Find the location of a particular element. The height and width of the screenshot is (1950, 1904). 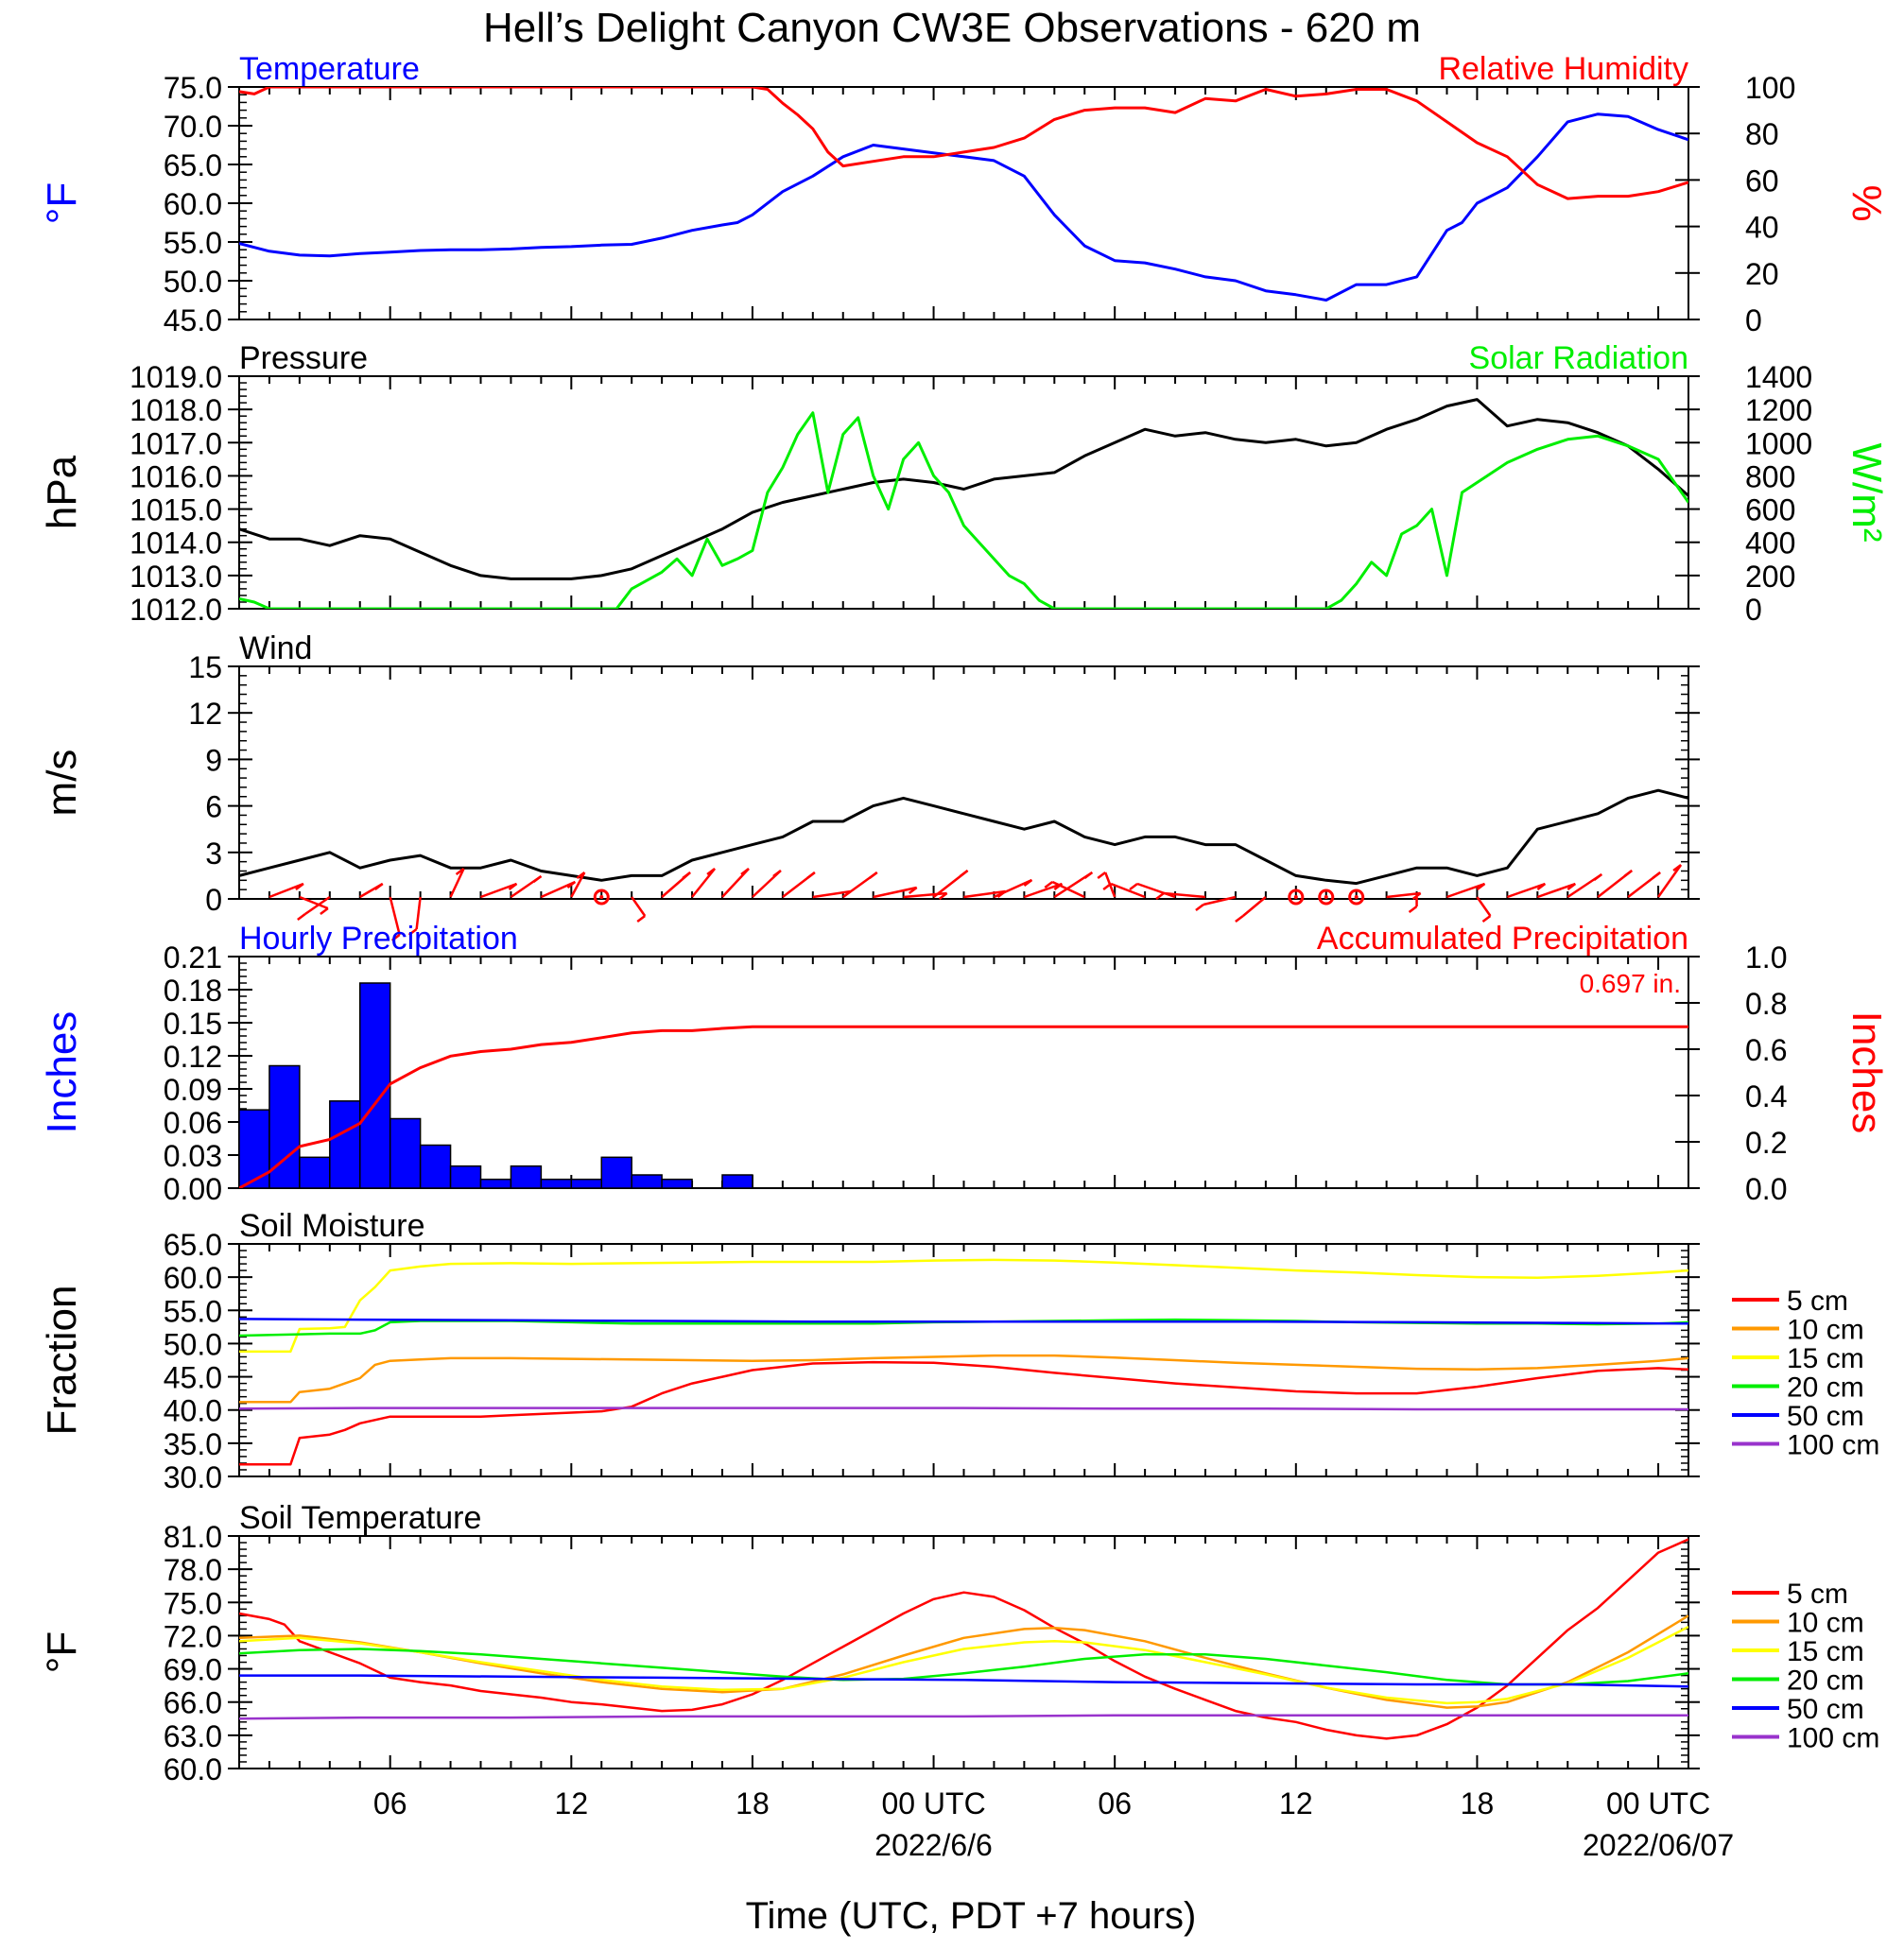

panel-title-right: Solar Radiation is located at coordinates (1579, 358).